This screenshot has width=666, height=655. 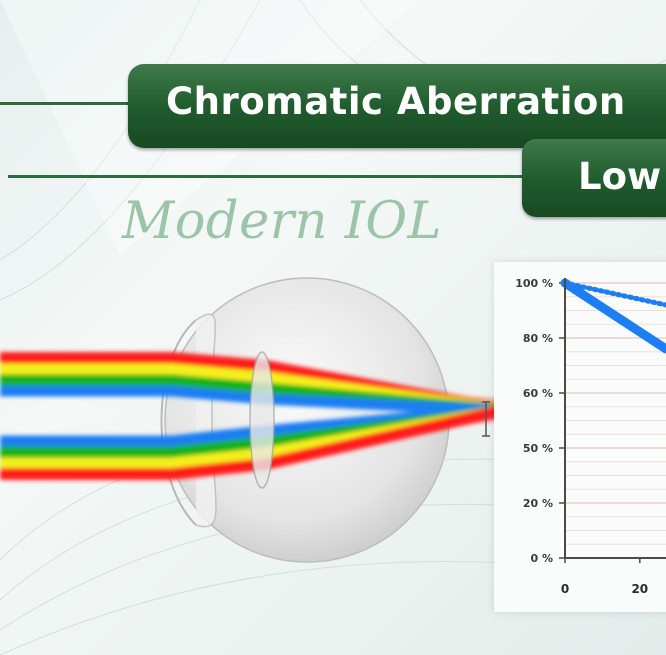 What do you see at coordinates (396, 101) in the screenshot?
I see `title-text: Chromatic Aberration` at bounding box center [396, 101].